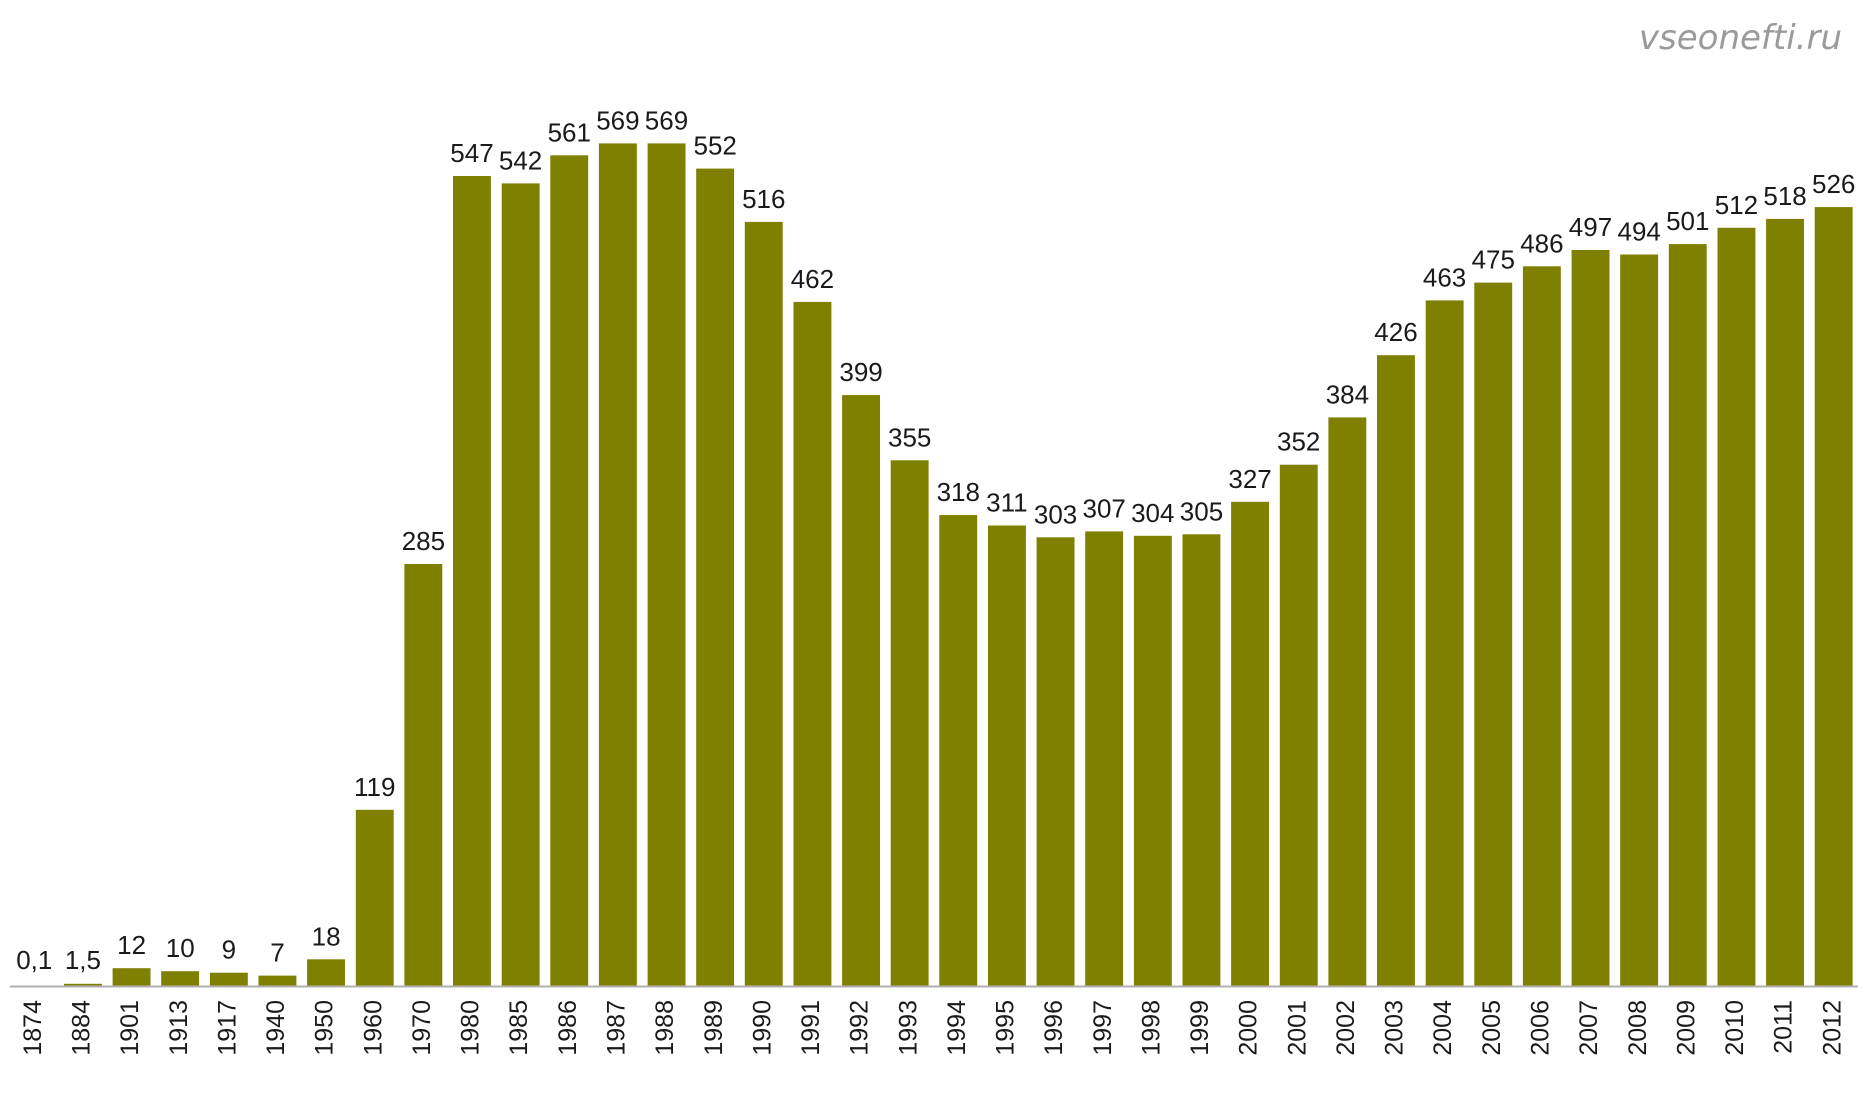  I want to click on x-tick-label-1990: 1990, so click(762, 1028).